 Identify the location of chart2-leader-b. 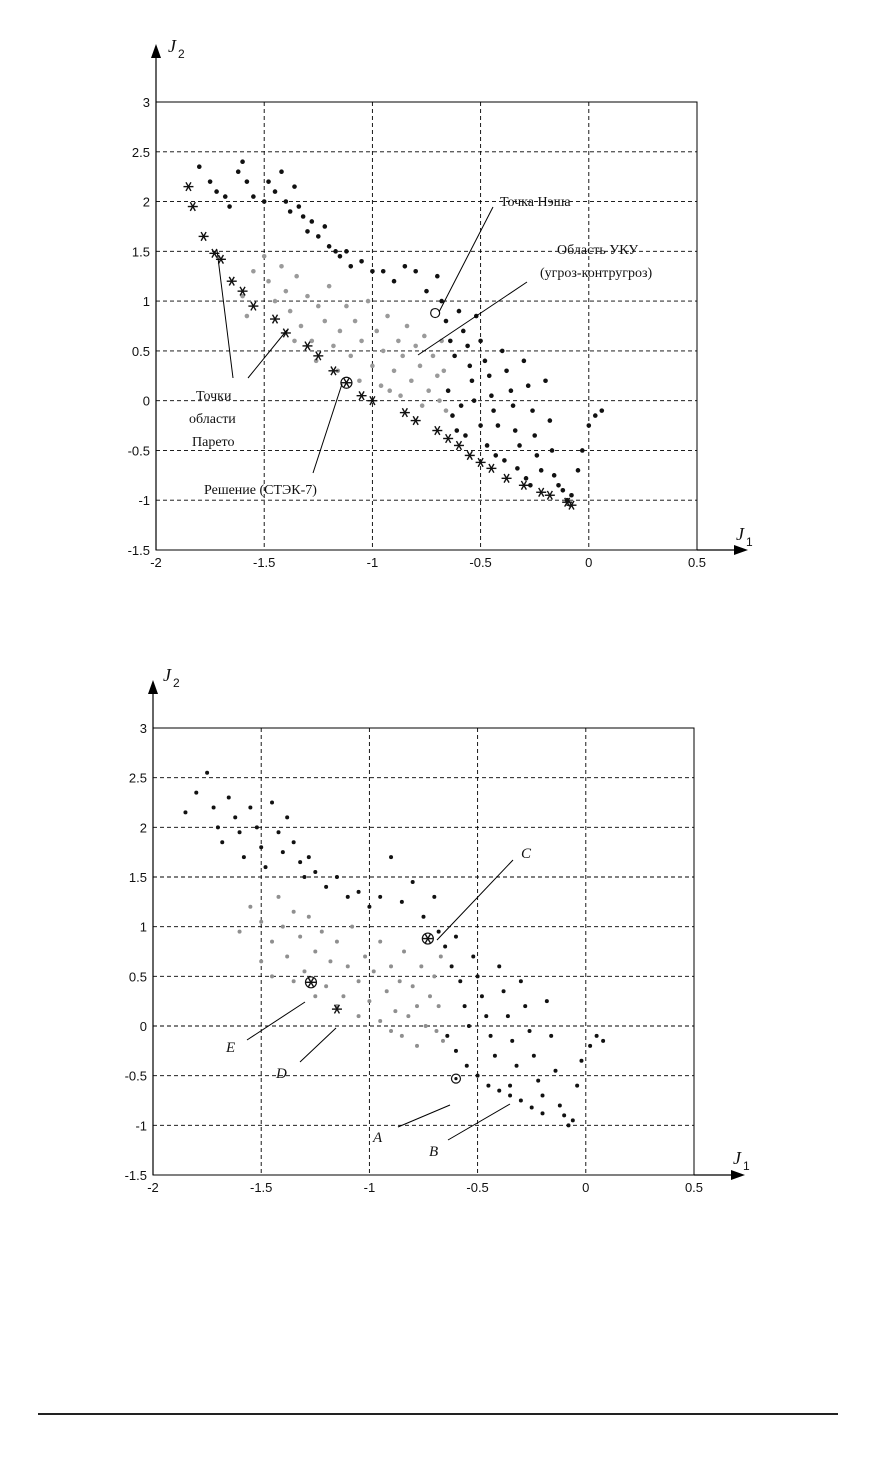
(479, 1122).